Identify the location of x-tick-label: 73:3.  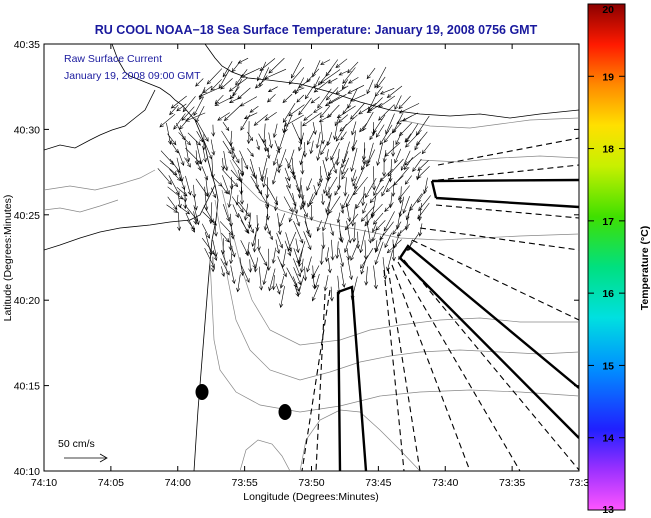
(579, 483).